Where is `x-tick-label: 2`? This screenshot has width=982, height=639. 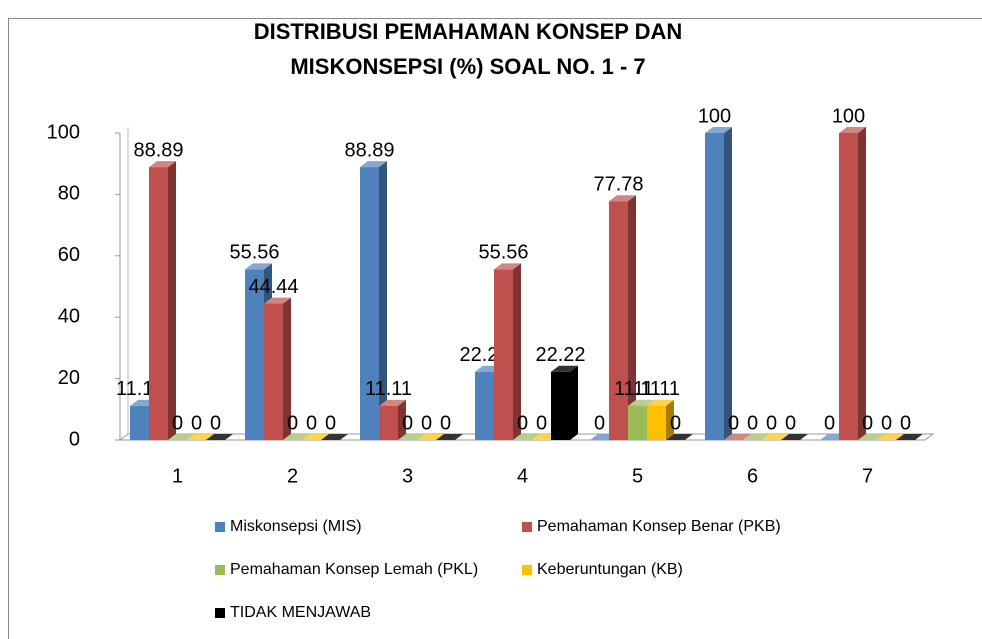 x-tick-label: 2 is located at coordinates (292, 476).